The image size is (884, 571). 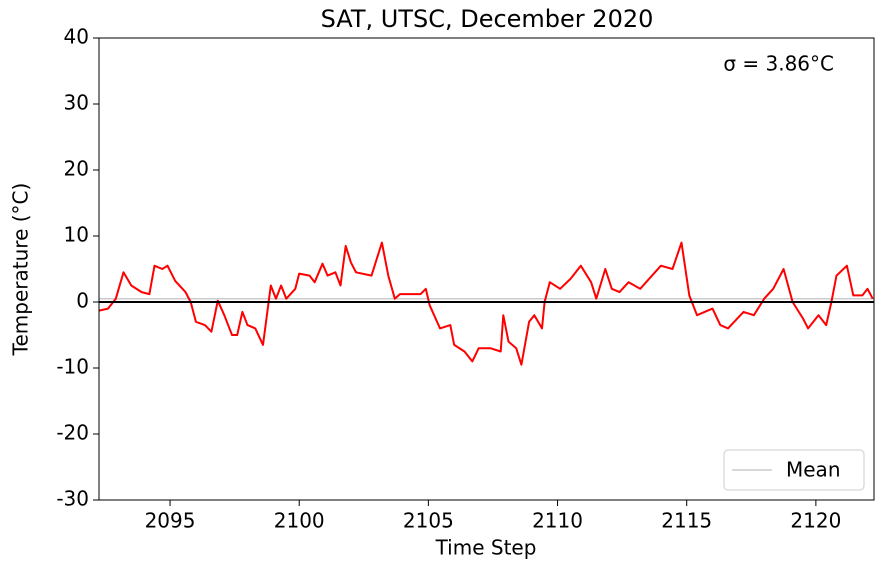 I want to click on y-tick-label: 10, so click(x=76, y=235).